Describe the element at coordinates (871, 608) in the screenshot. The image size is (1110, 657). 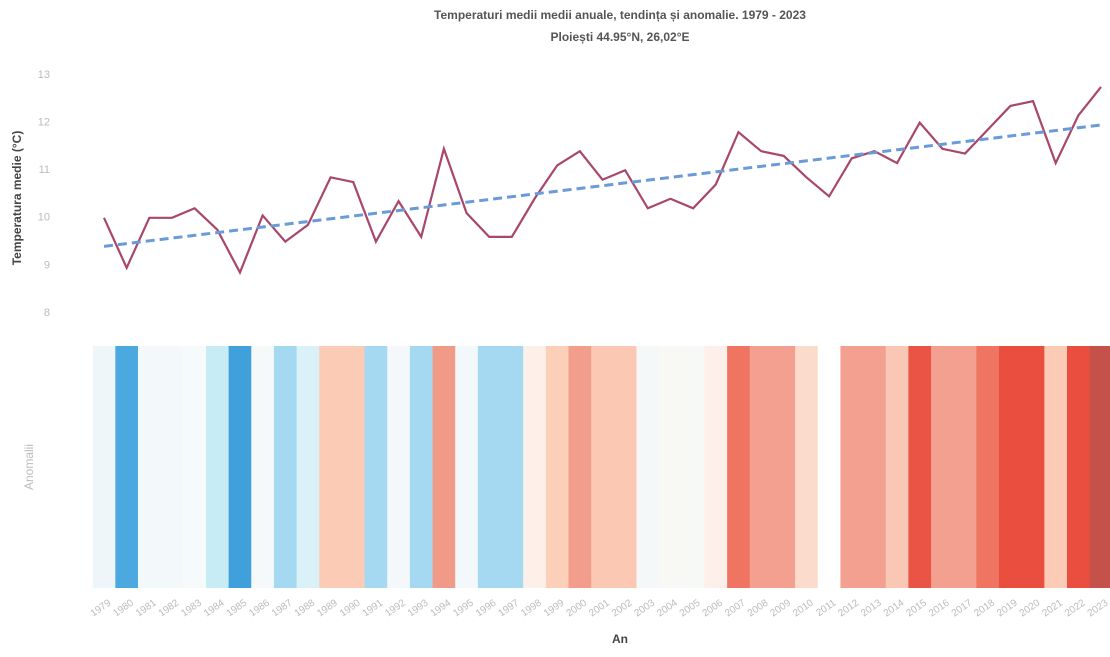
I see `x-tick-label: 2013` at that location.